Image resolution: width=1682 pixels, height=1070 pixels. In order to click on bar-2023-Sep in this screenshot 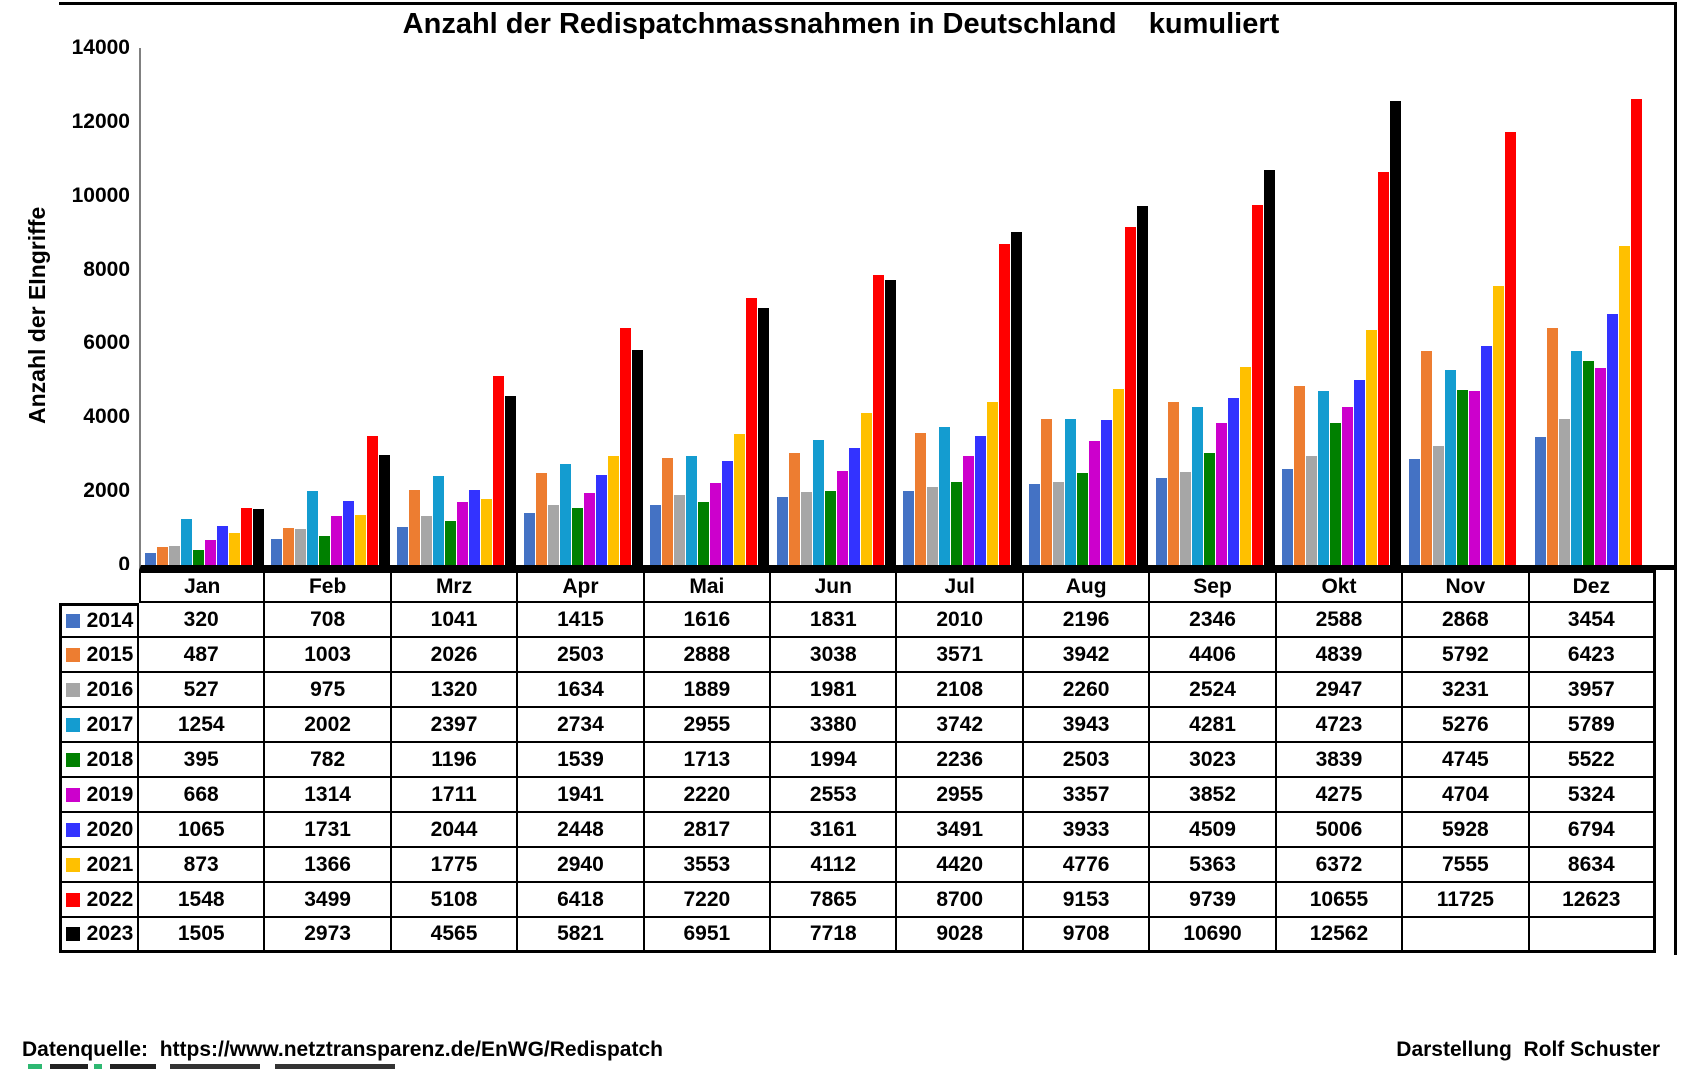, I will do `click(1269, 367)`.